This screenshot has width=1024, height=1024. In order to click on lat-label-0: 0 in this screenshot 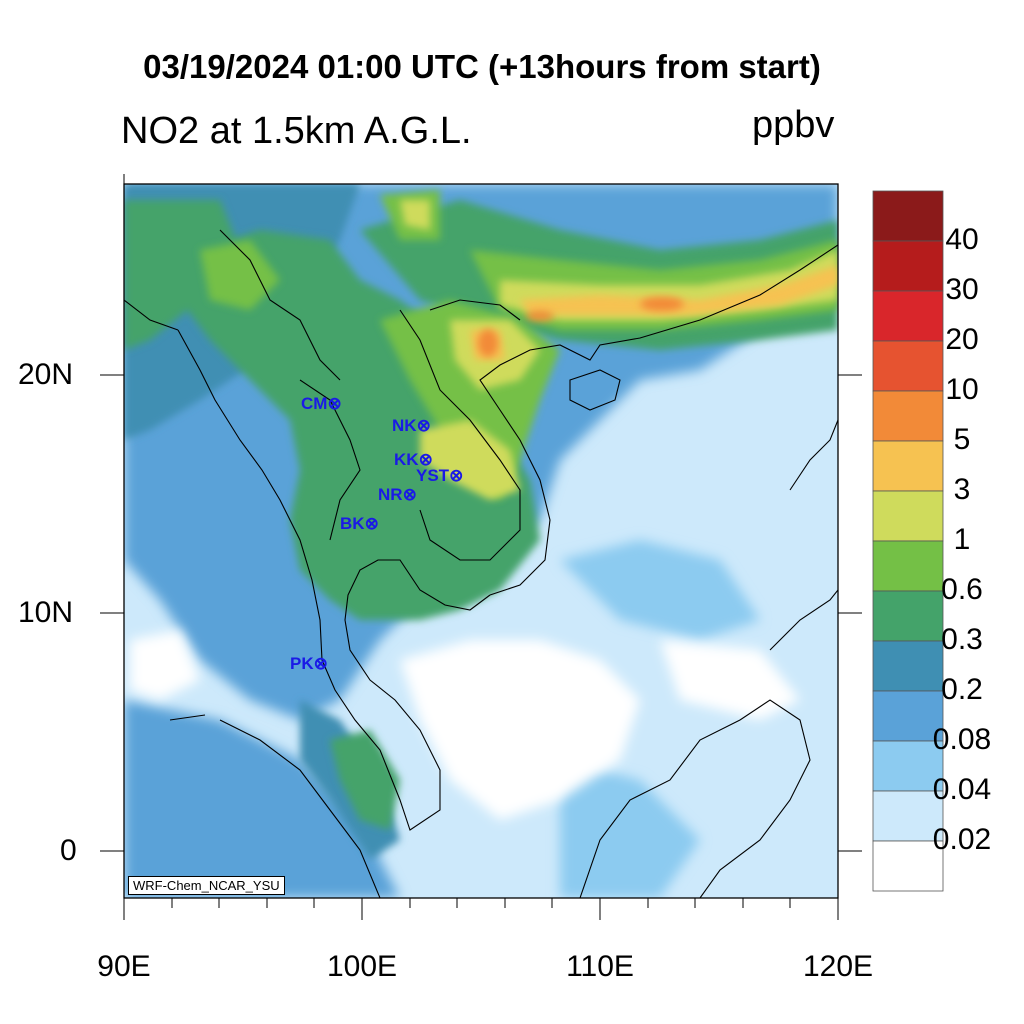, I will do `click(68, 850)`.